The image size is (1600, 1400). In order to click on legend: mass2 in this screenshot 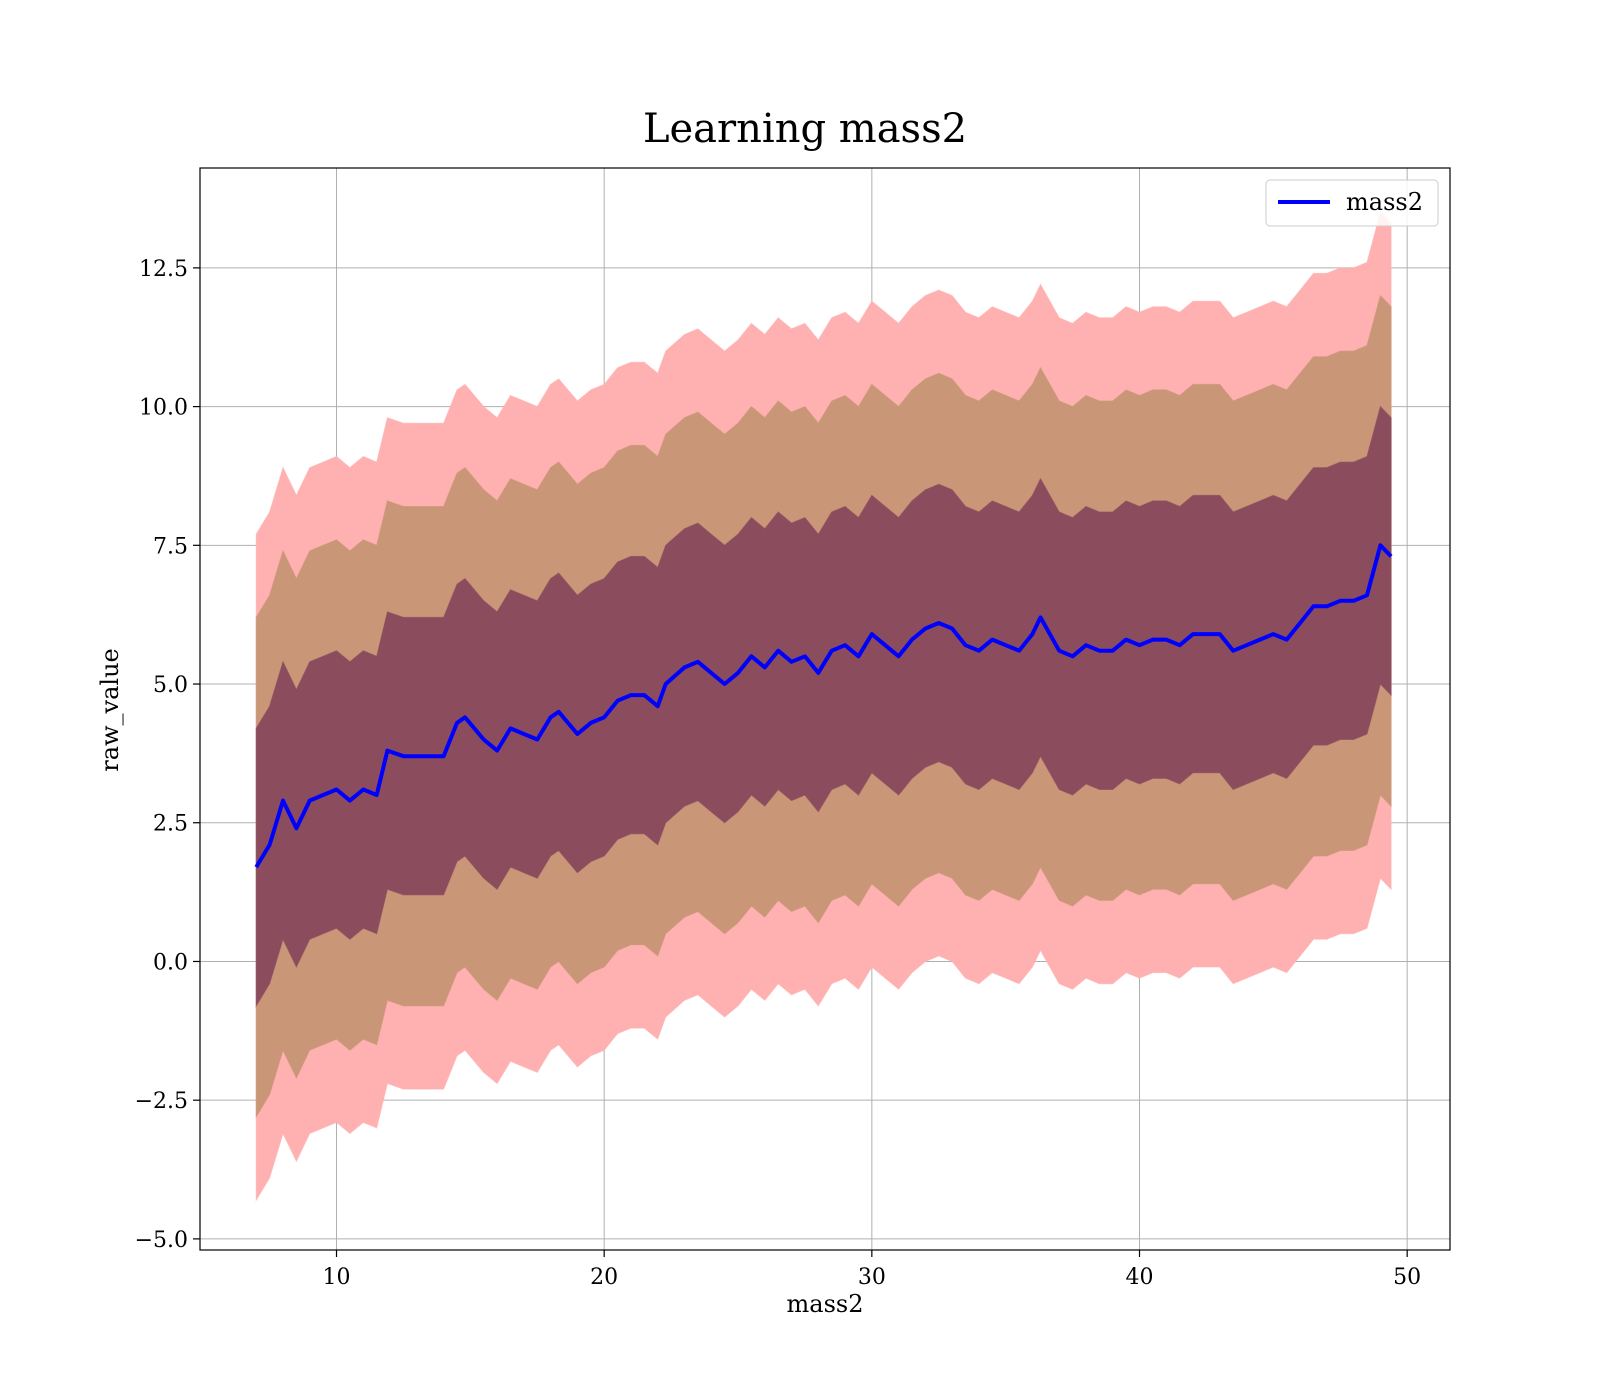, I will do `click(1352, 203)`.